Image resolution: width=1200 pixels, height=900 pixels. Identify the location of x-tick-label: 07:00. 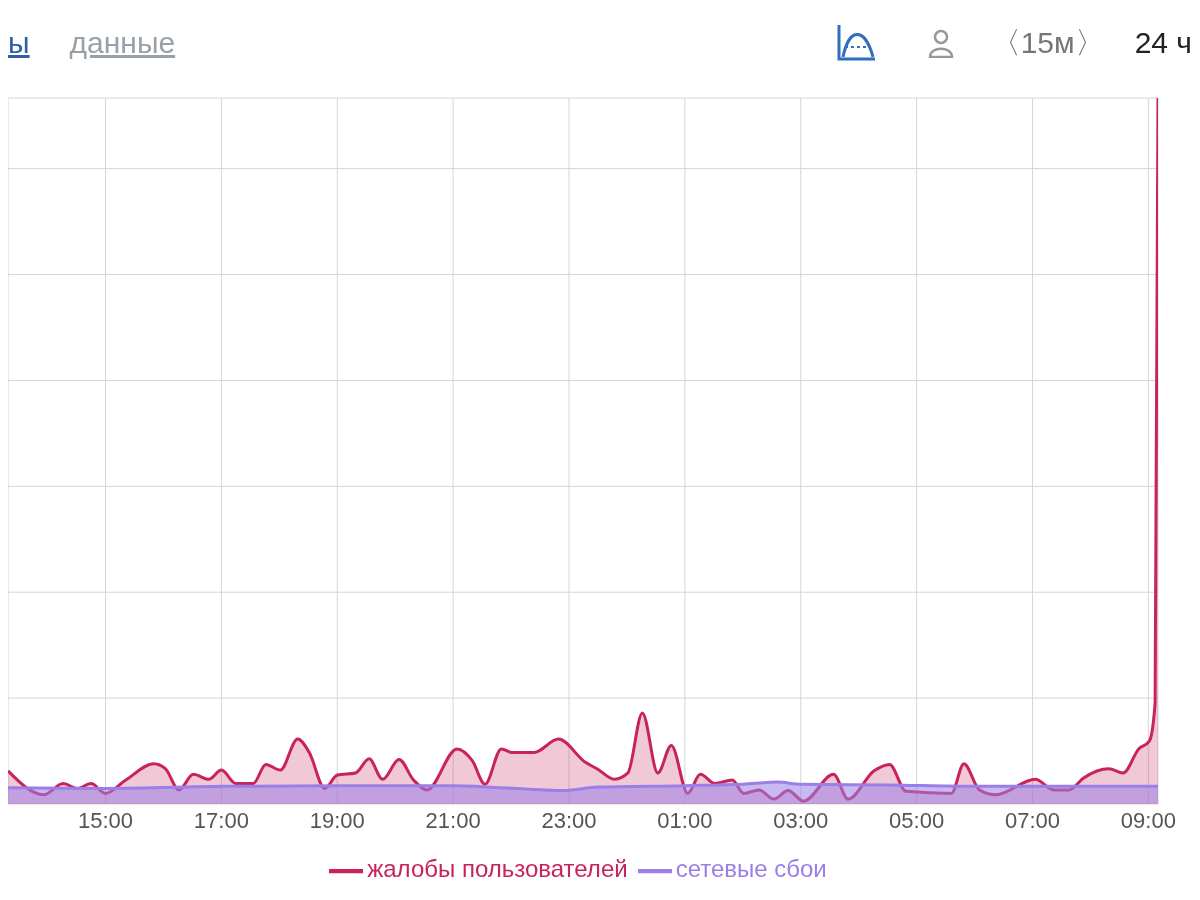
(1032, 820).